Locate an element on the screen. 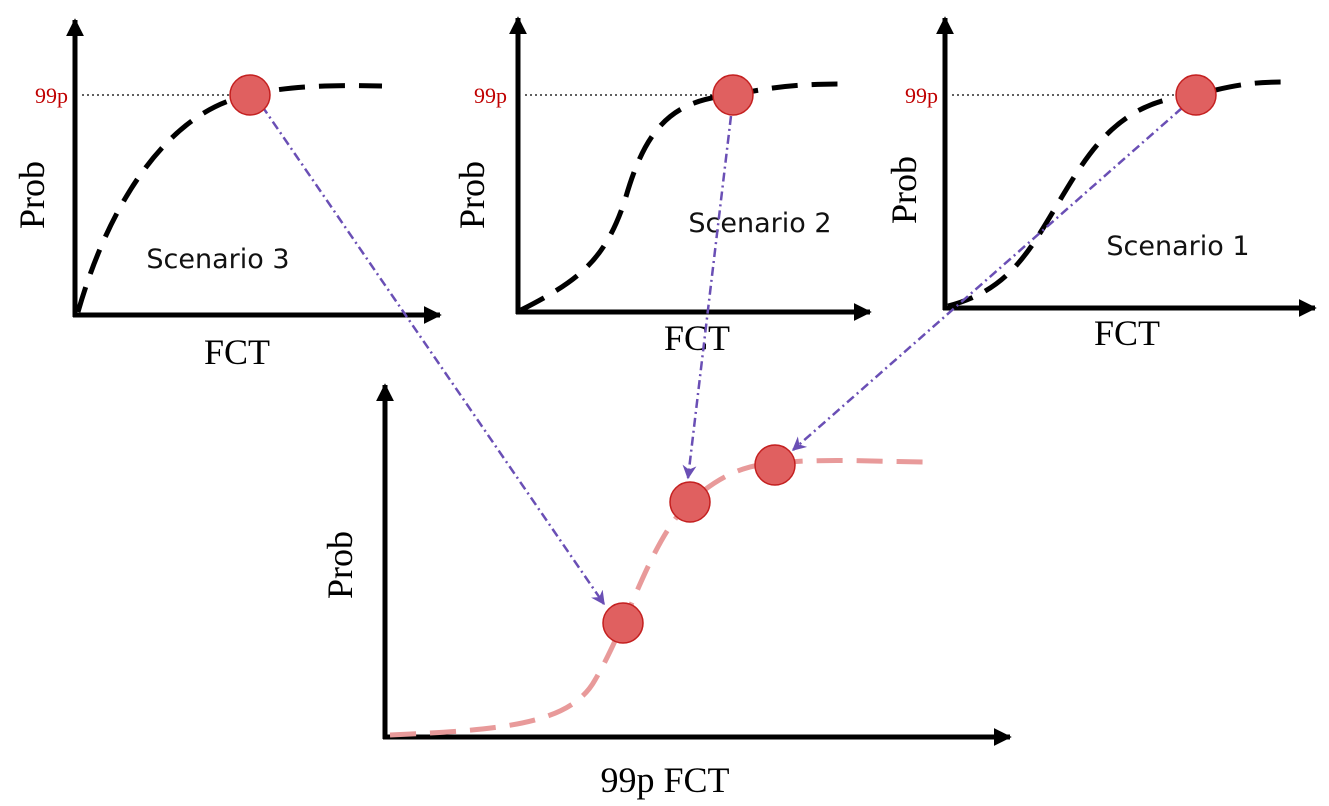 The width and height of the screenshot is (1329, 806). panel-scenario-2: 99p Prob FCT Scenario 2 is located at coordinates (662, 187).